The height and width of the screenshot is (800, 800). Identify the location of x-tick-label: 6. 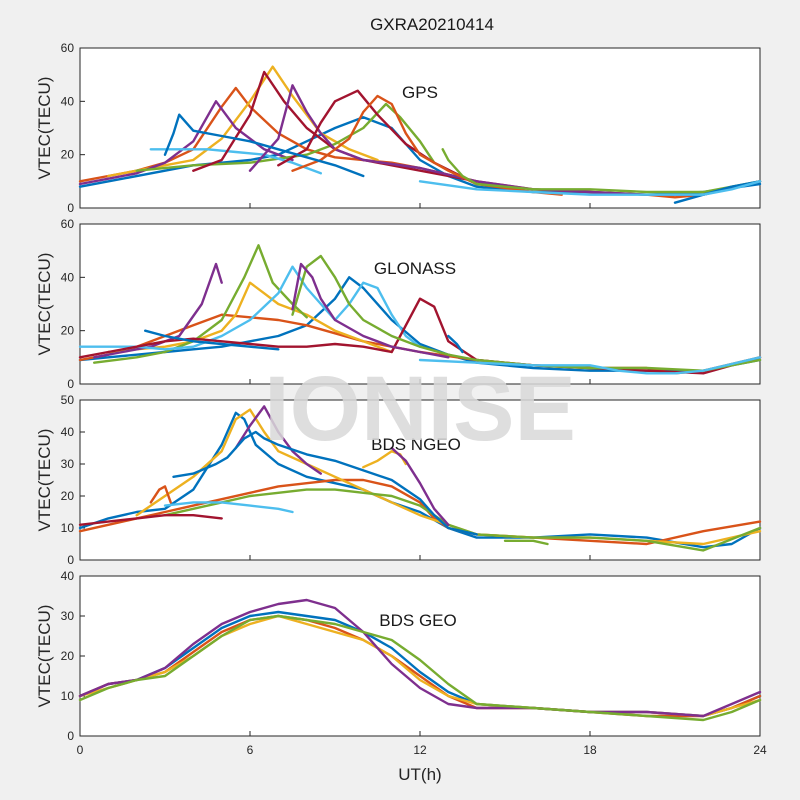
(250, 750).